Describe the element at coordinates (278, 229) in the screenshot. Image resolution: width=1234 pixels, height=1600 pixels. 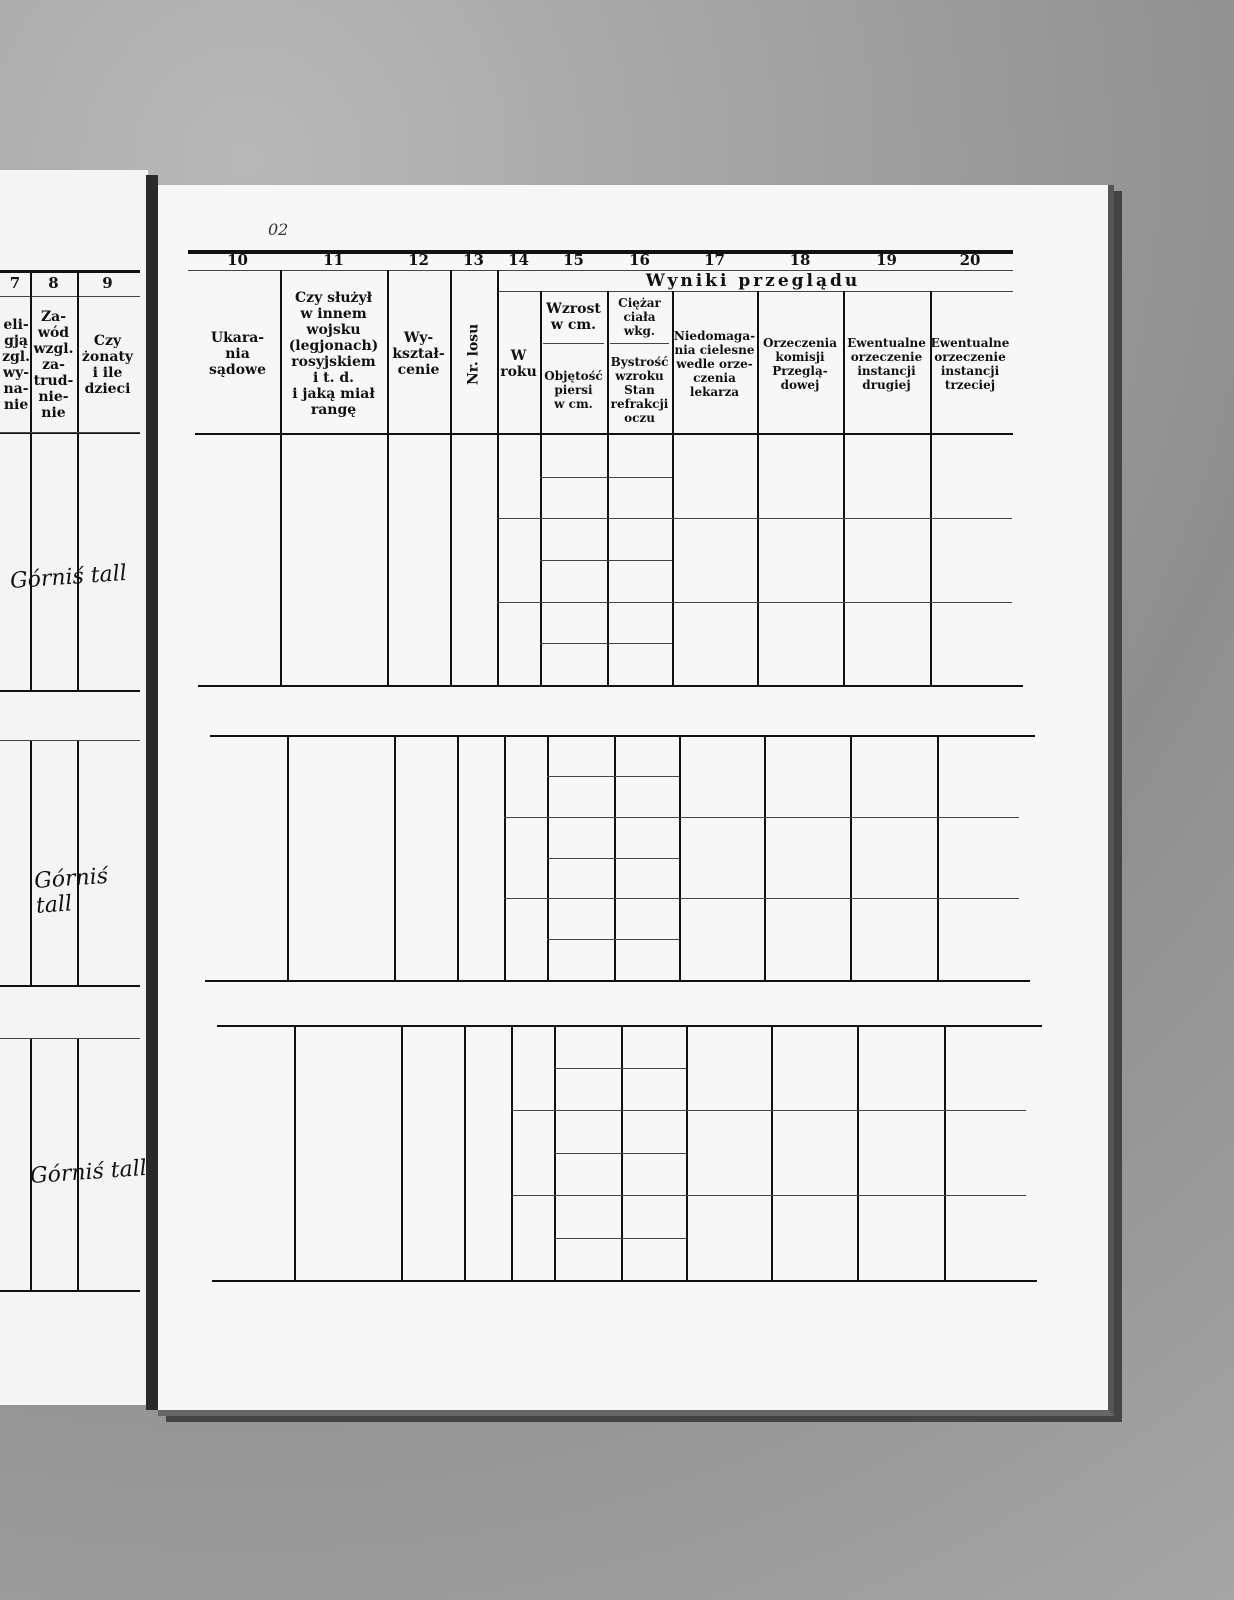
I see `page-mark: 02` at that location.